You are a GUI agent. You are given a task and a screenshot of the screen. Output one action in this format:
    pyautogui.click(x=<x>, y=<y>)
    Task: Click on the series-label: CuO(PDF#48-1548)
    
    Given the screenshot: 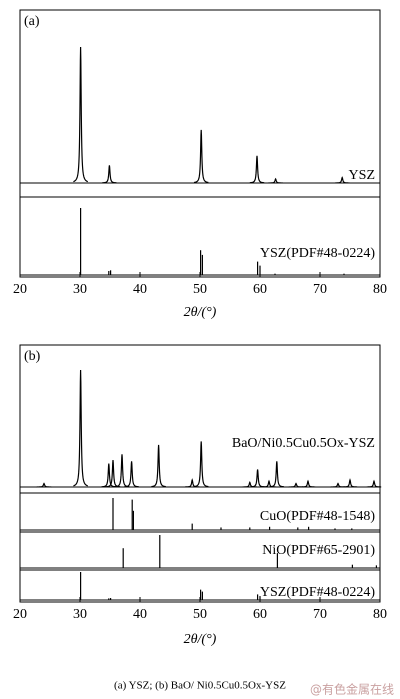 What is the action you would take?
    pyautogui.click(x=317, y=516)
    